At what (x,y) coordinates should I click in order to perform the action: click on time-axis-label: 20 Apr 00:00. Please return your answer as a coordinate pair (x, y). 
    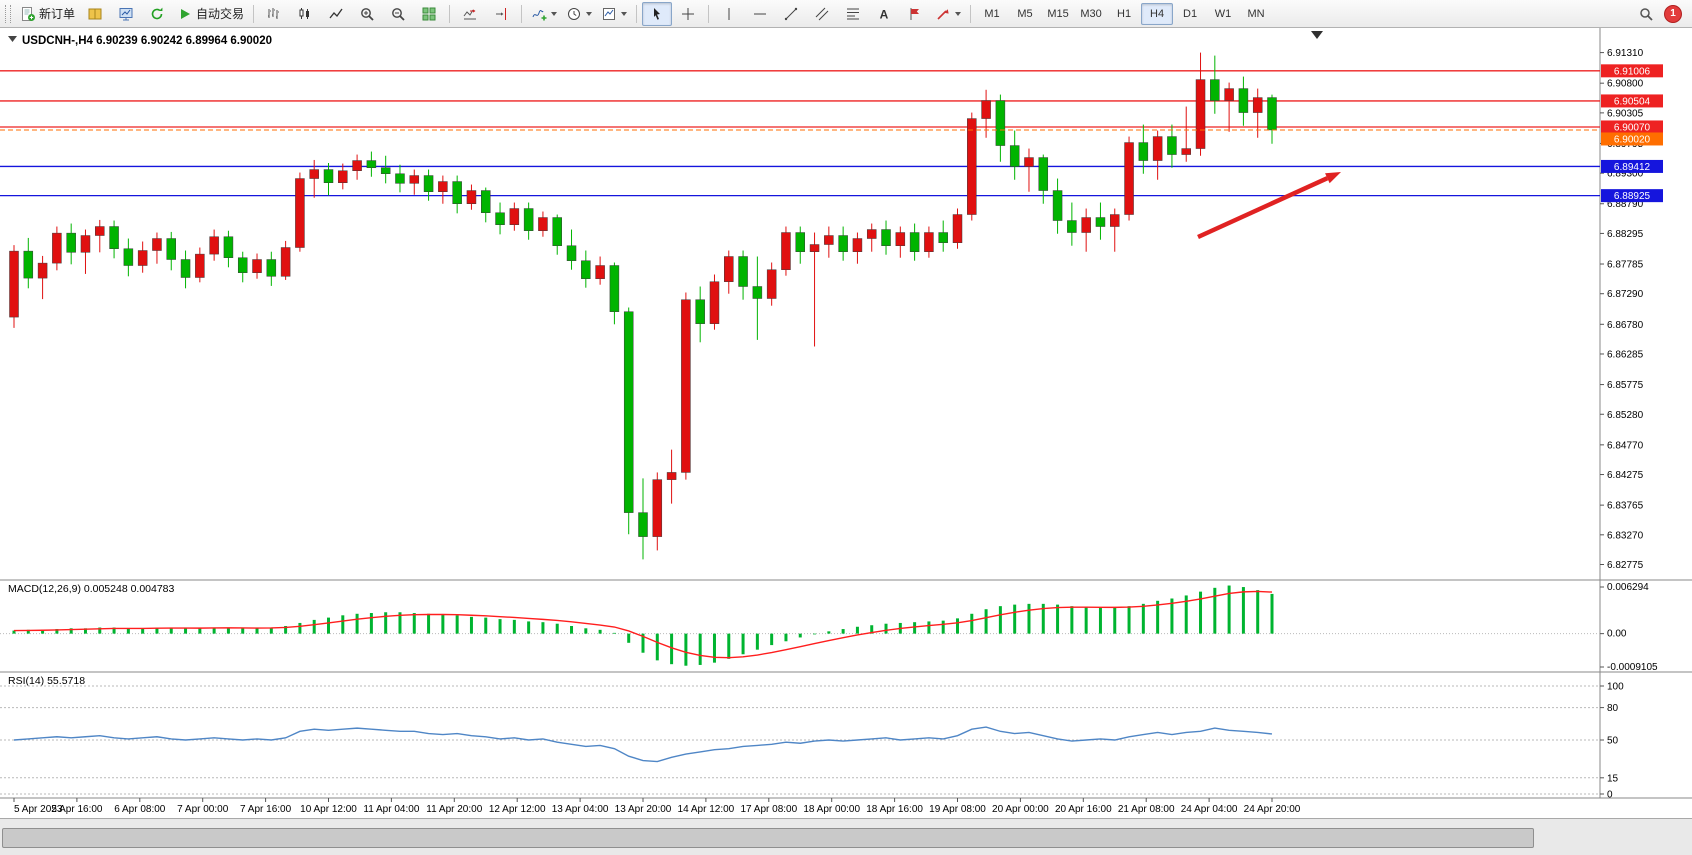
    Looking at the image, I should click on (1020, 809).